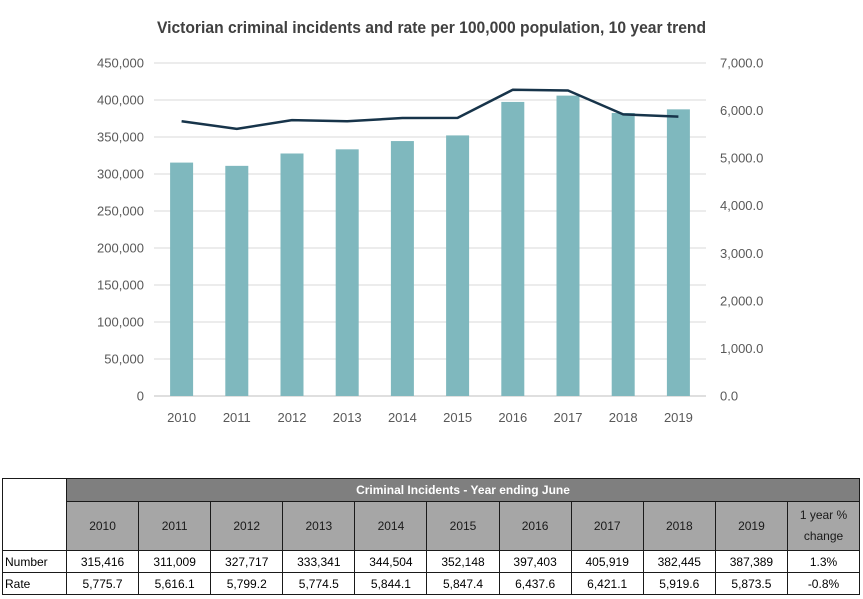  I want to click on table-cell: 5,775.7, so click(102, 583).